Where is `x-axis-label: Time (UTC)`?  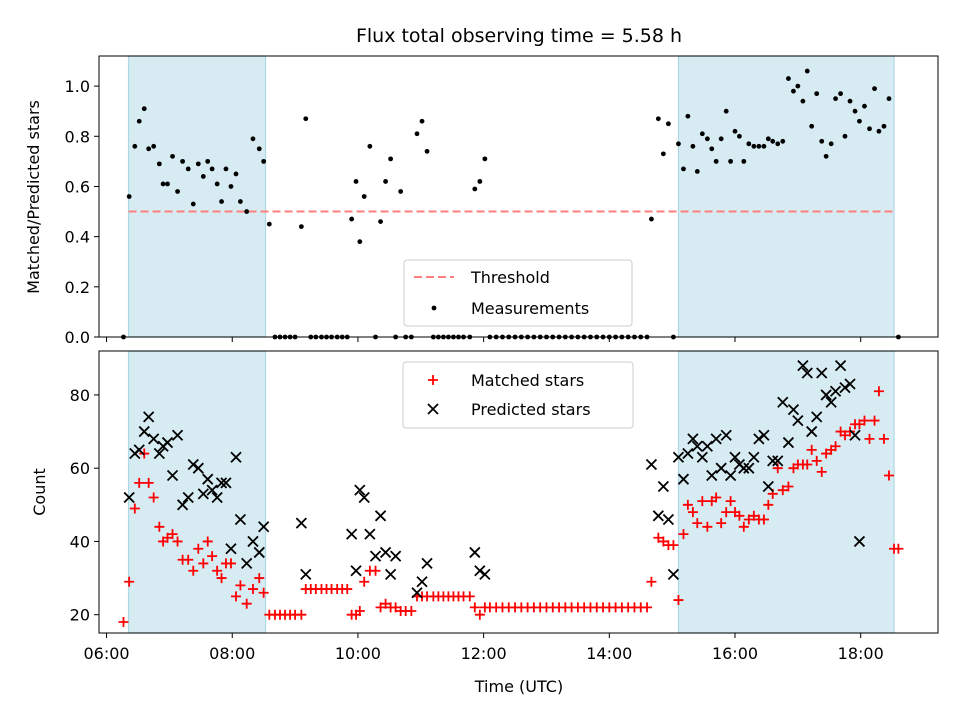
x-axis-label: Time (UTC) is located at coordinates (518, 686).